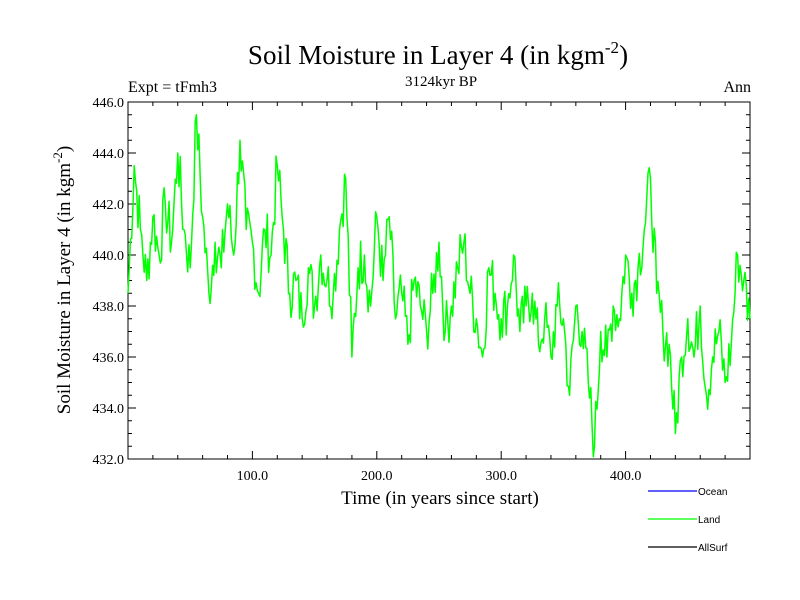  Describe the element at coordinates (713, 548) in the screenshot. I see `legend-label-allsurf: AllSurf` at that location.